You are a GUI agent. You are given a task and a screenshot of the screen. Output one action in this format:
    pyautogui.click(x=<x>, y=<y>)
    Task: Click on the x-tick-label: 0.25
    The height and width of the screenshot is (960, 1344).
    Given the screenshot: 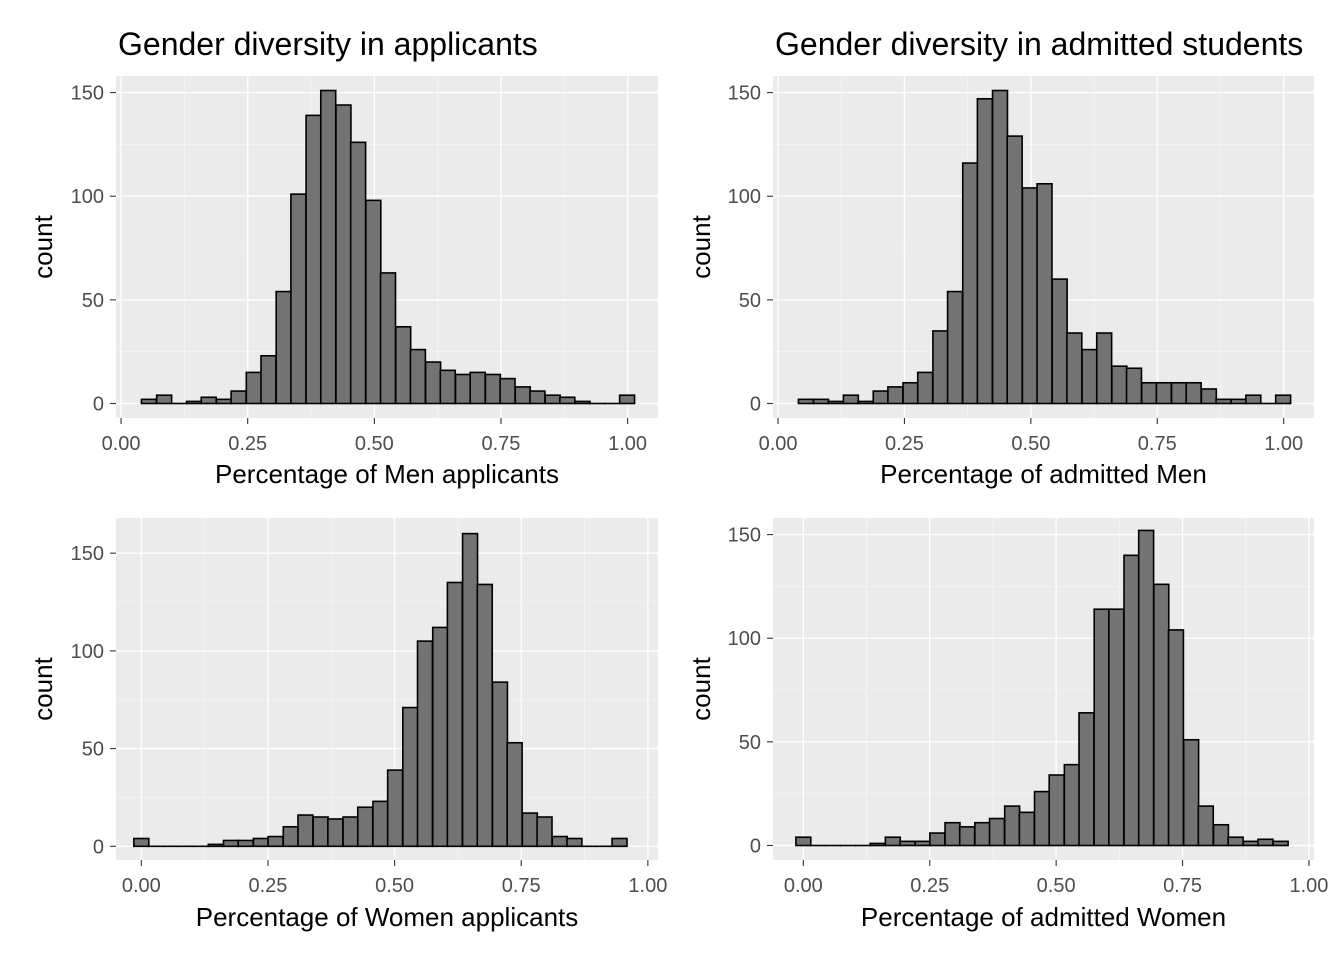 What is the action you would take?
    pyautogui.click(x=247, y=444)
    